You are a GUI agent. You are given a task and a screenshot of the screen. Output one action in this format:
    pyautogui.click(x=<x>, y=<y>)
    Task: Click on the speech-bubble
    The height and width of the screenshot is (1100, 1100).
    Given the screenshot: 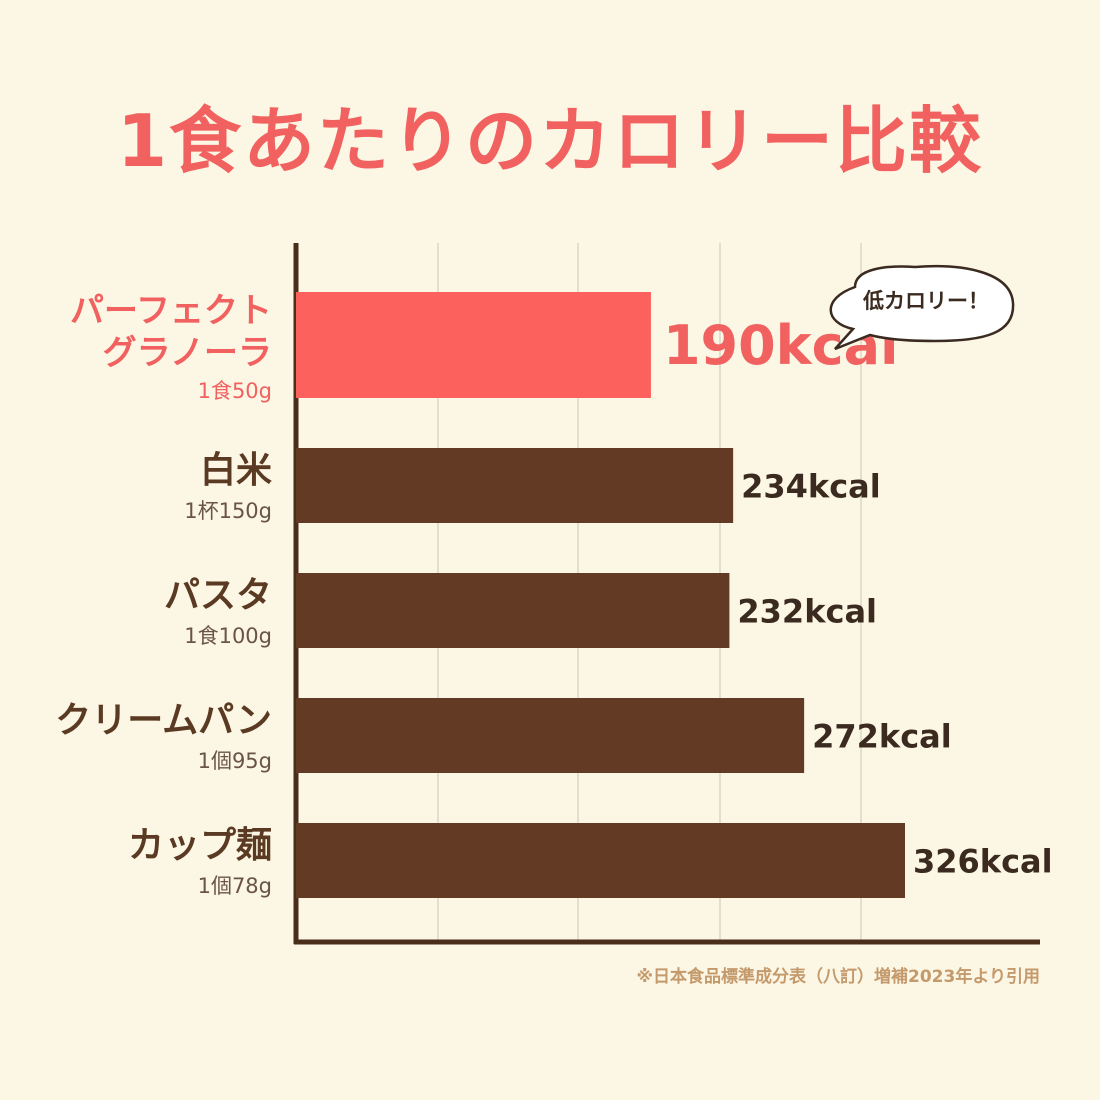 What is the action you would take?
    pyautogui.click(x=922, y=307)
    